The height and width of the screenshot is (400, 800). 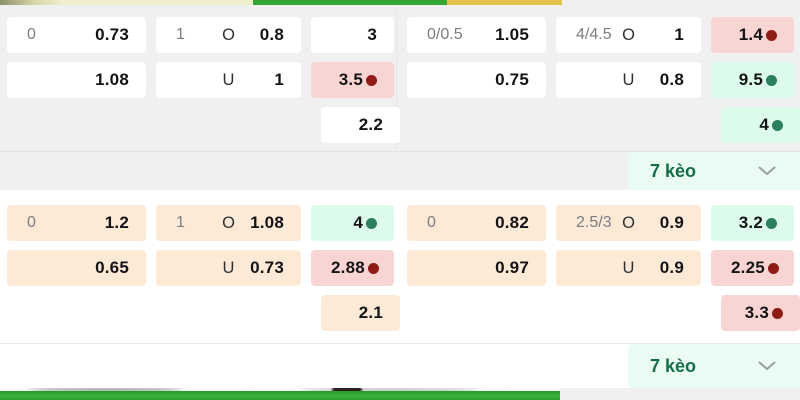 I want to click on odds-row: 0/0.5 1.05 4/4.5 O 1 1.4, so click(x=600, y=35).